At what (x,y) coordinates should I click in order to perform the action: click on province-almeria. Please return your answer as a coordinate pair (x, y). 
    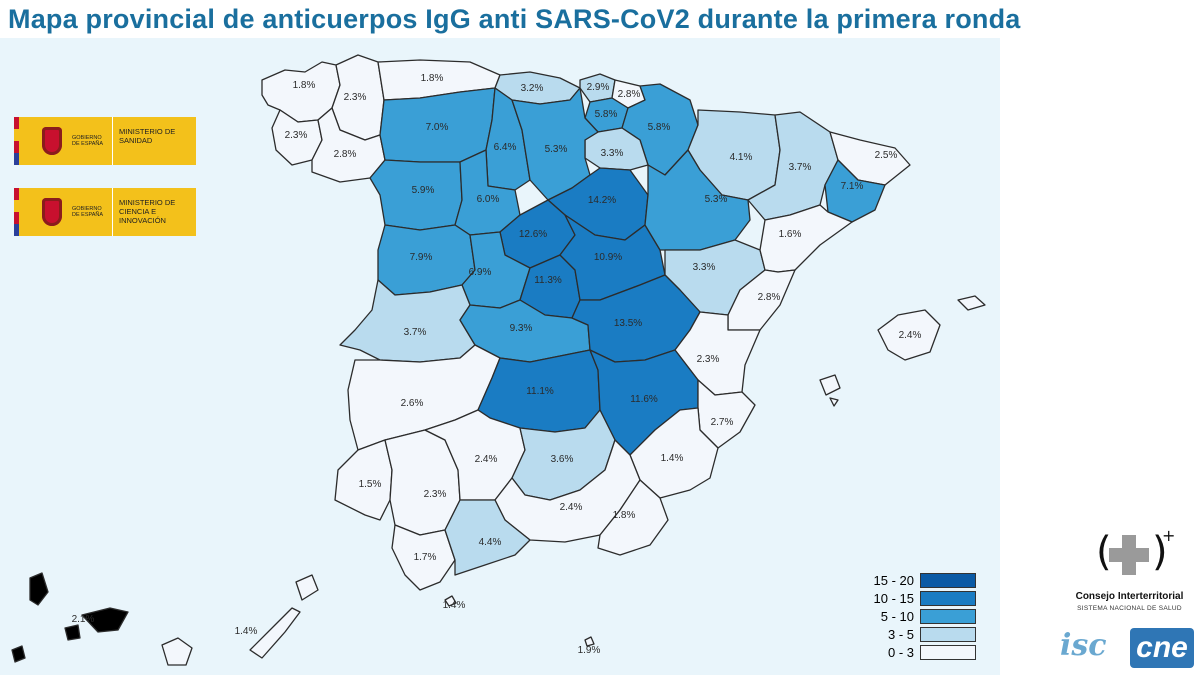
    Looking at the image, I should click on (633, 517).